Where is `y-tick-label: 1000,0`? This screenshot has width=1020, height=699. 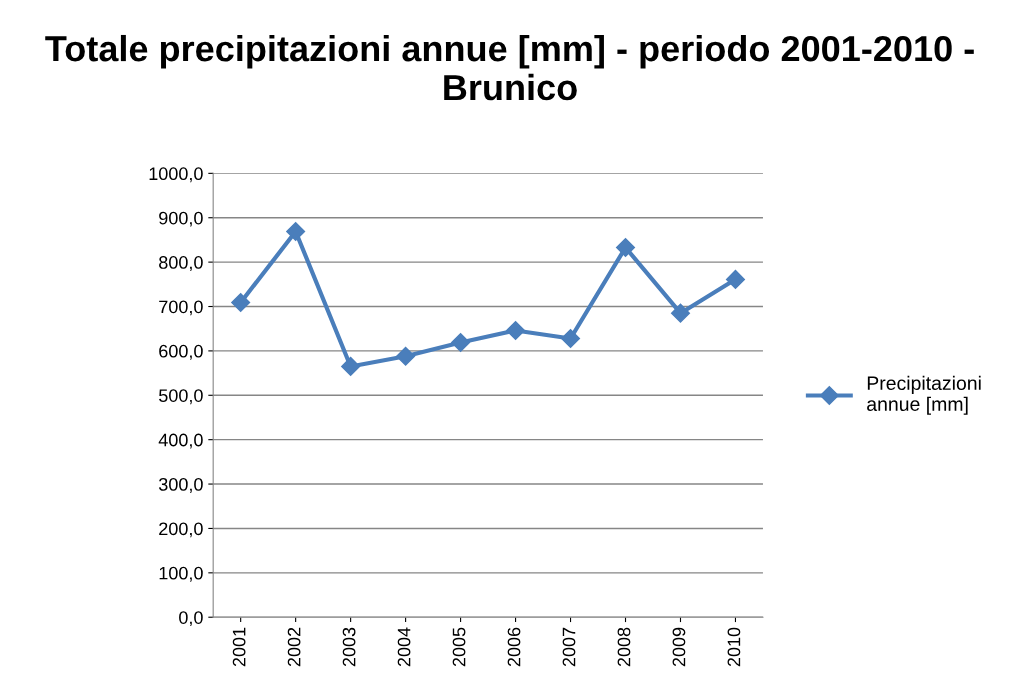 y-tick-label: 1000,0 is located at coordinates (176, 175).